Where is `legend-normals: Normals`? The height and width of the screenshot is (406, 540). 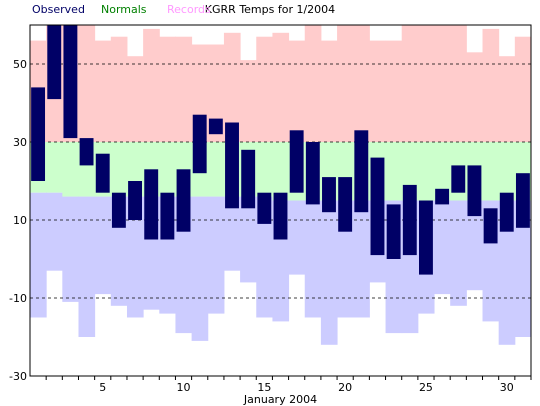
legend-normals: Normals is located at coordinates (124, 9).